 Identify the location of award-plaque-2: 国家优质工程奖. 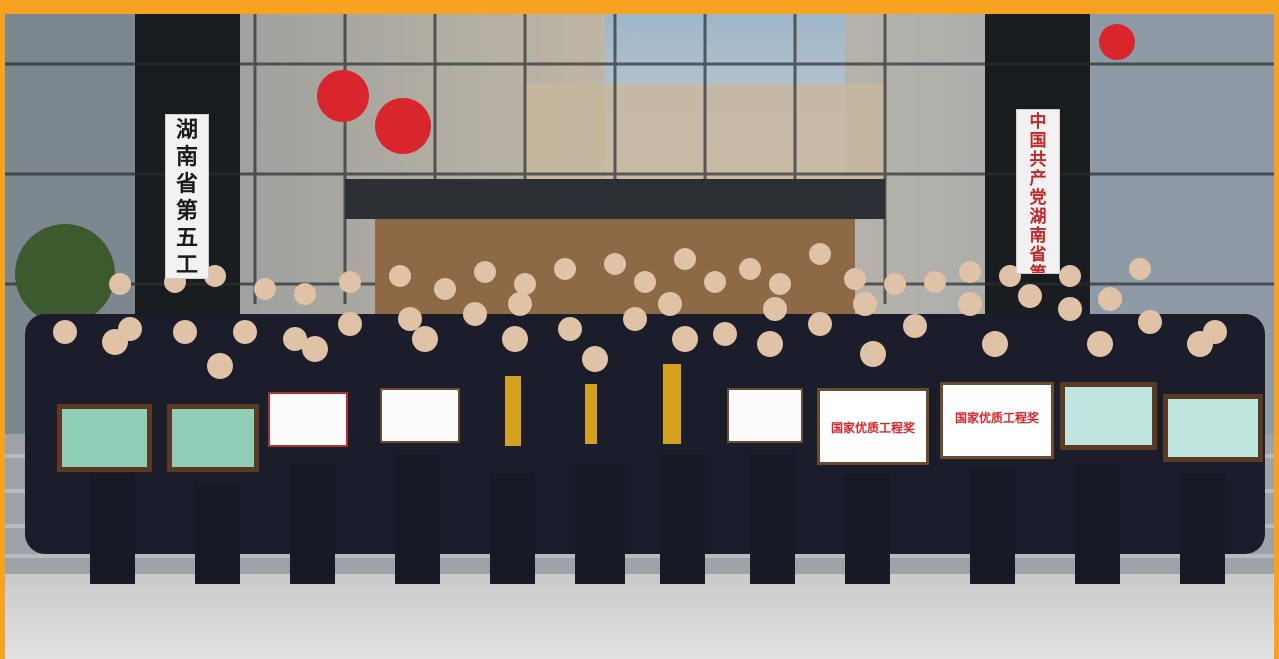
(997, 420).